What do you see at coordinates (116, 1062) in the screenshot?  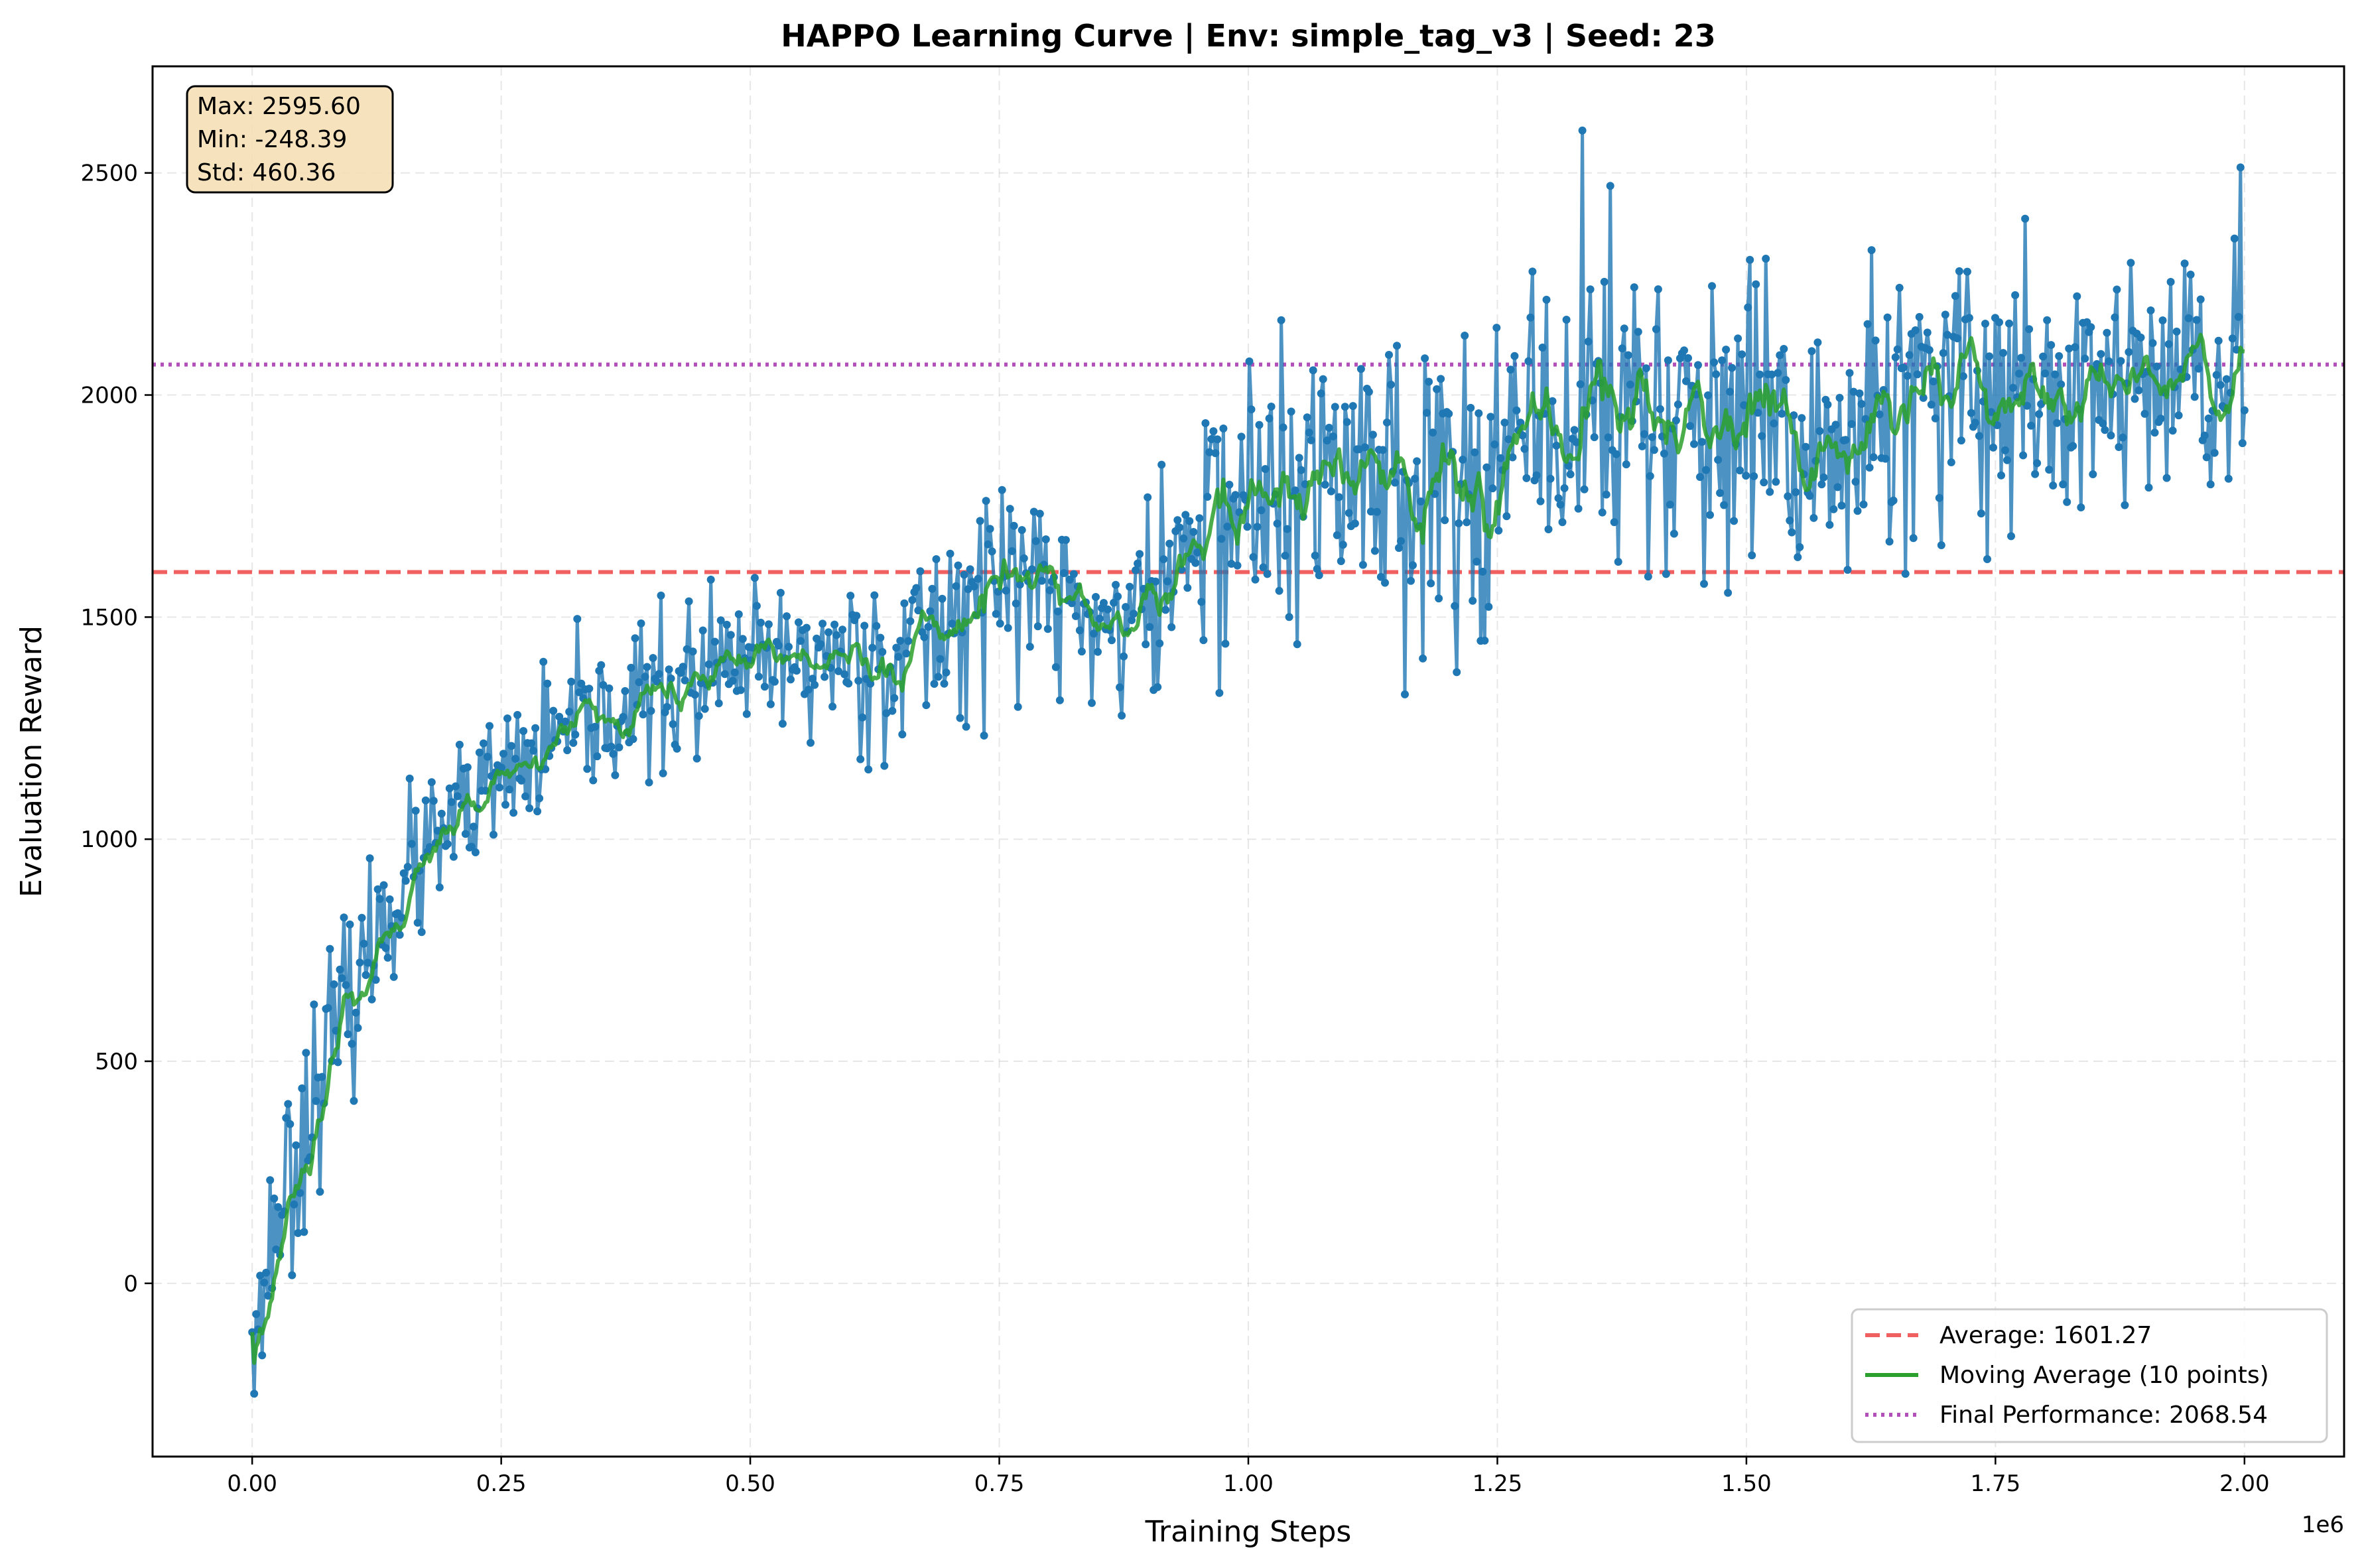 I see `y-tick-label: 500` at bounding box center [116, 1062].